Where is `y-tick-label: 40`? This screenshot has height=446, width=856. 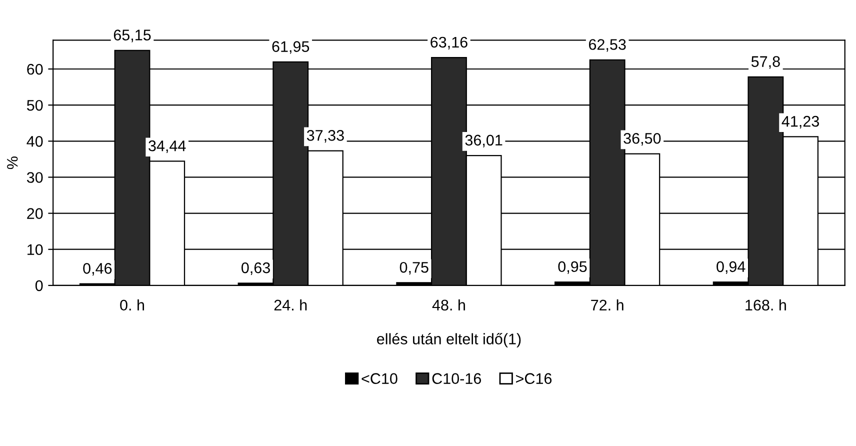 y-tick-label: 40 is located at coordinates (34, 141).